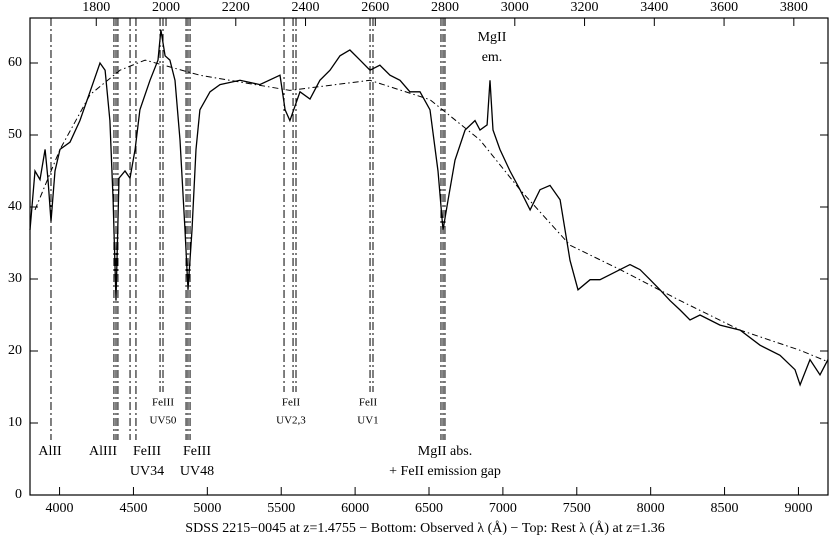  I want to click on marker-label: UV1, so click(367, 421).